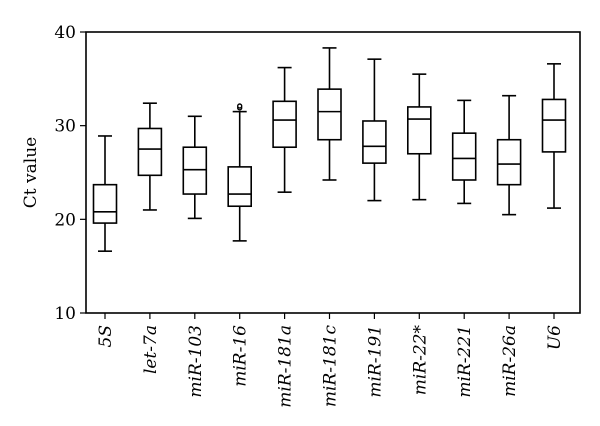 Image resolution: width=600 pixels, height=426 pixels. I want to click on box-mir-181a, so click(284, 129).